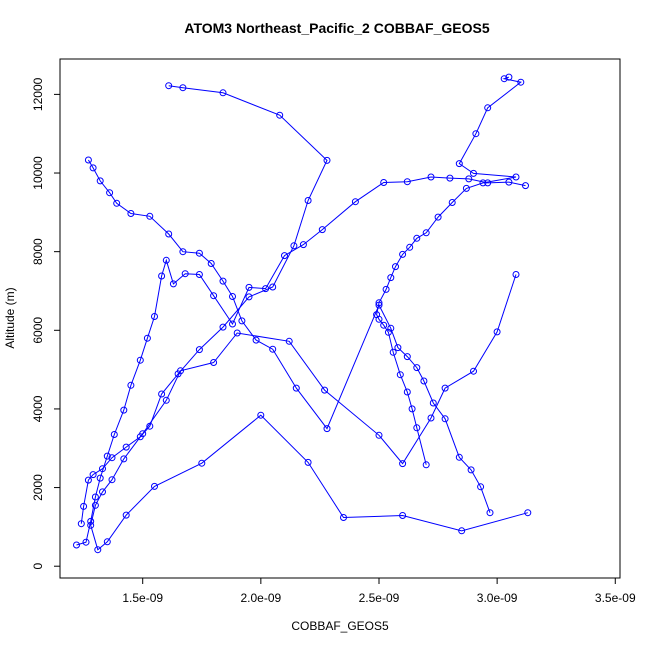  I want to click on y-tick-label: 10000, so click(38, 173).